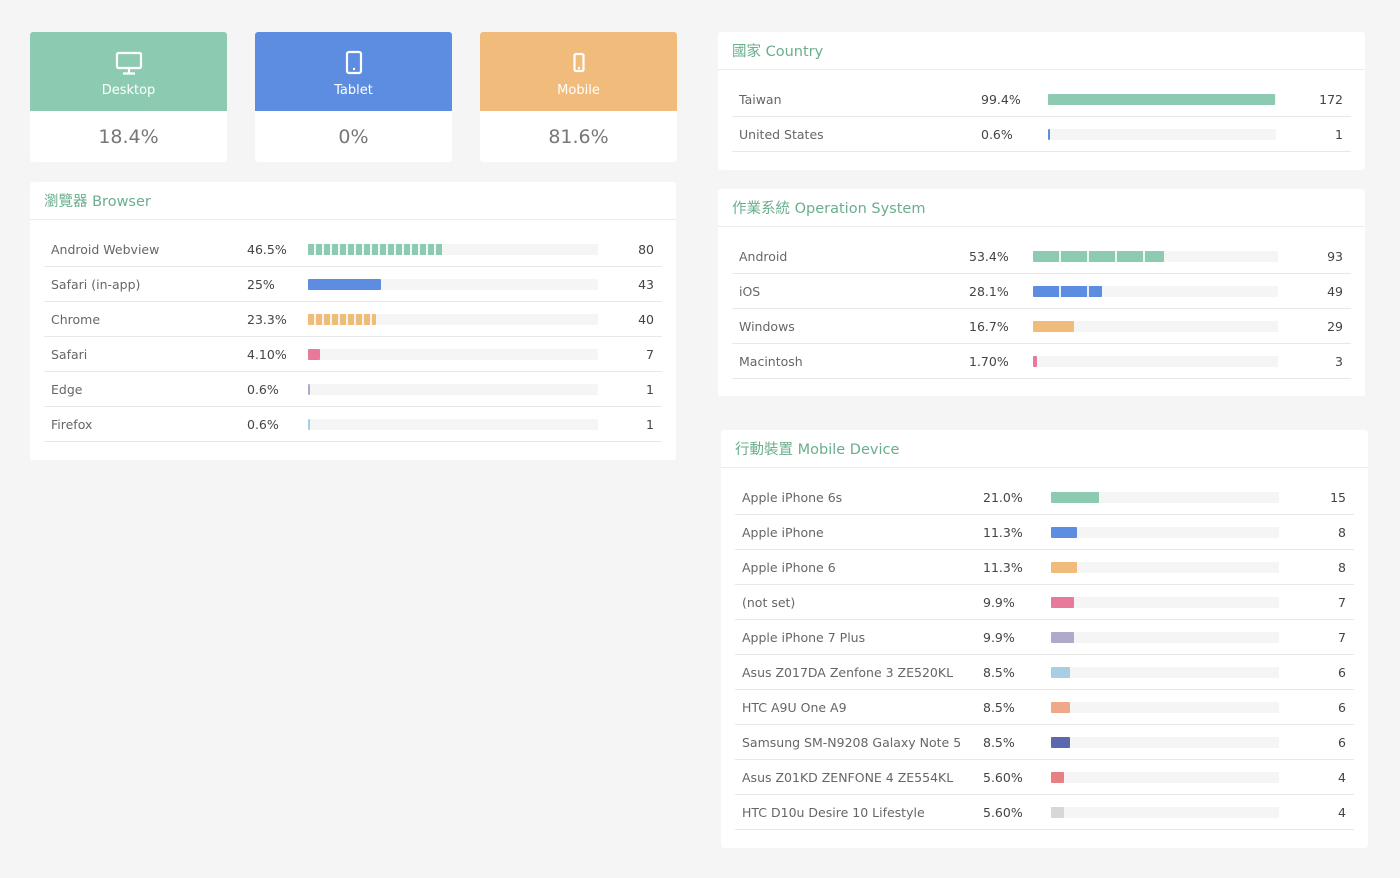  I want to click on row-percentage: 0.6%, so click(263, 389).